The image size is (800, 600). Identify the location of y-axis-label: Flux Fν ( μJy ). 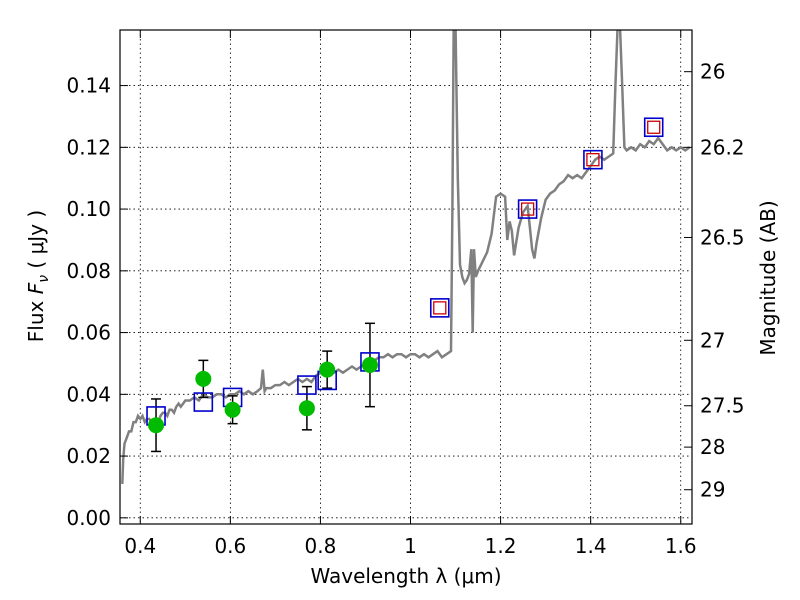
(38, 276).